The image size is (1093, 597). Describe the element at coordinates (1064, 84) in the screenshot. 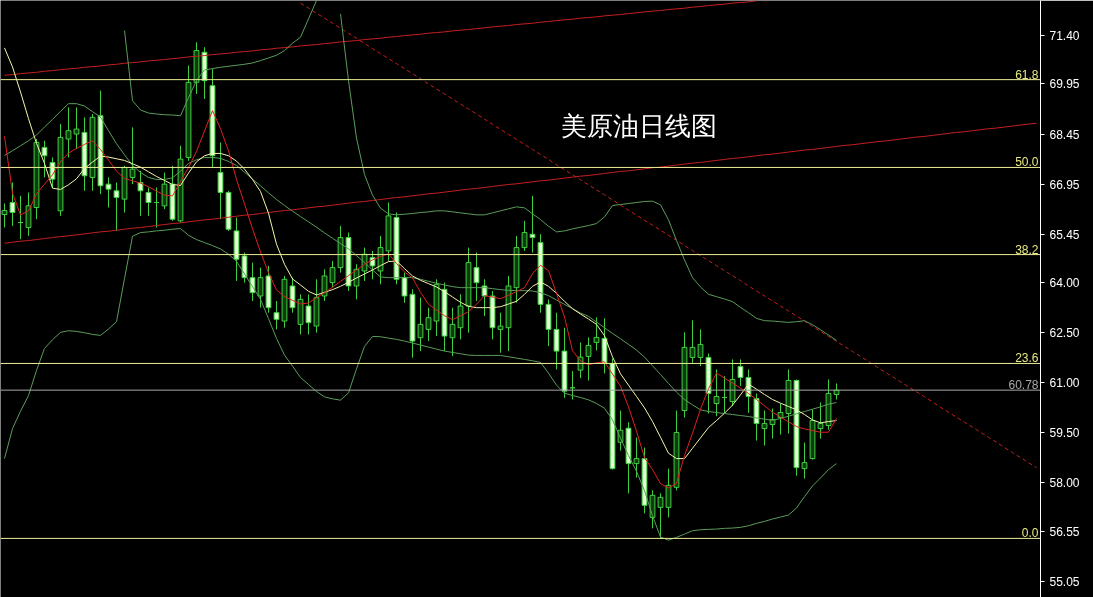

I see `y-tick-label: 69.95` at that location.